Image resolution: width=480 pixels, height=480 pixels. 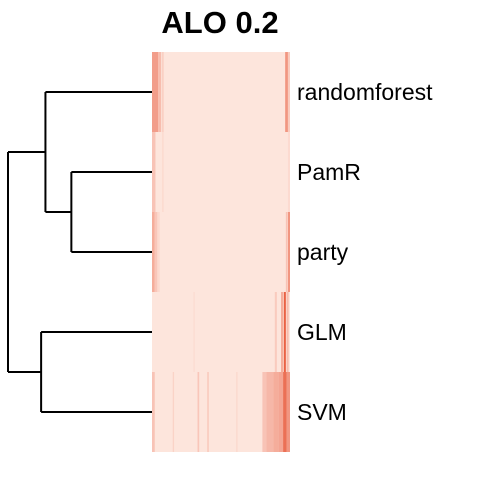 I want to click on row-label-glm: GLM, so click(x=322, y=332).